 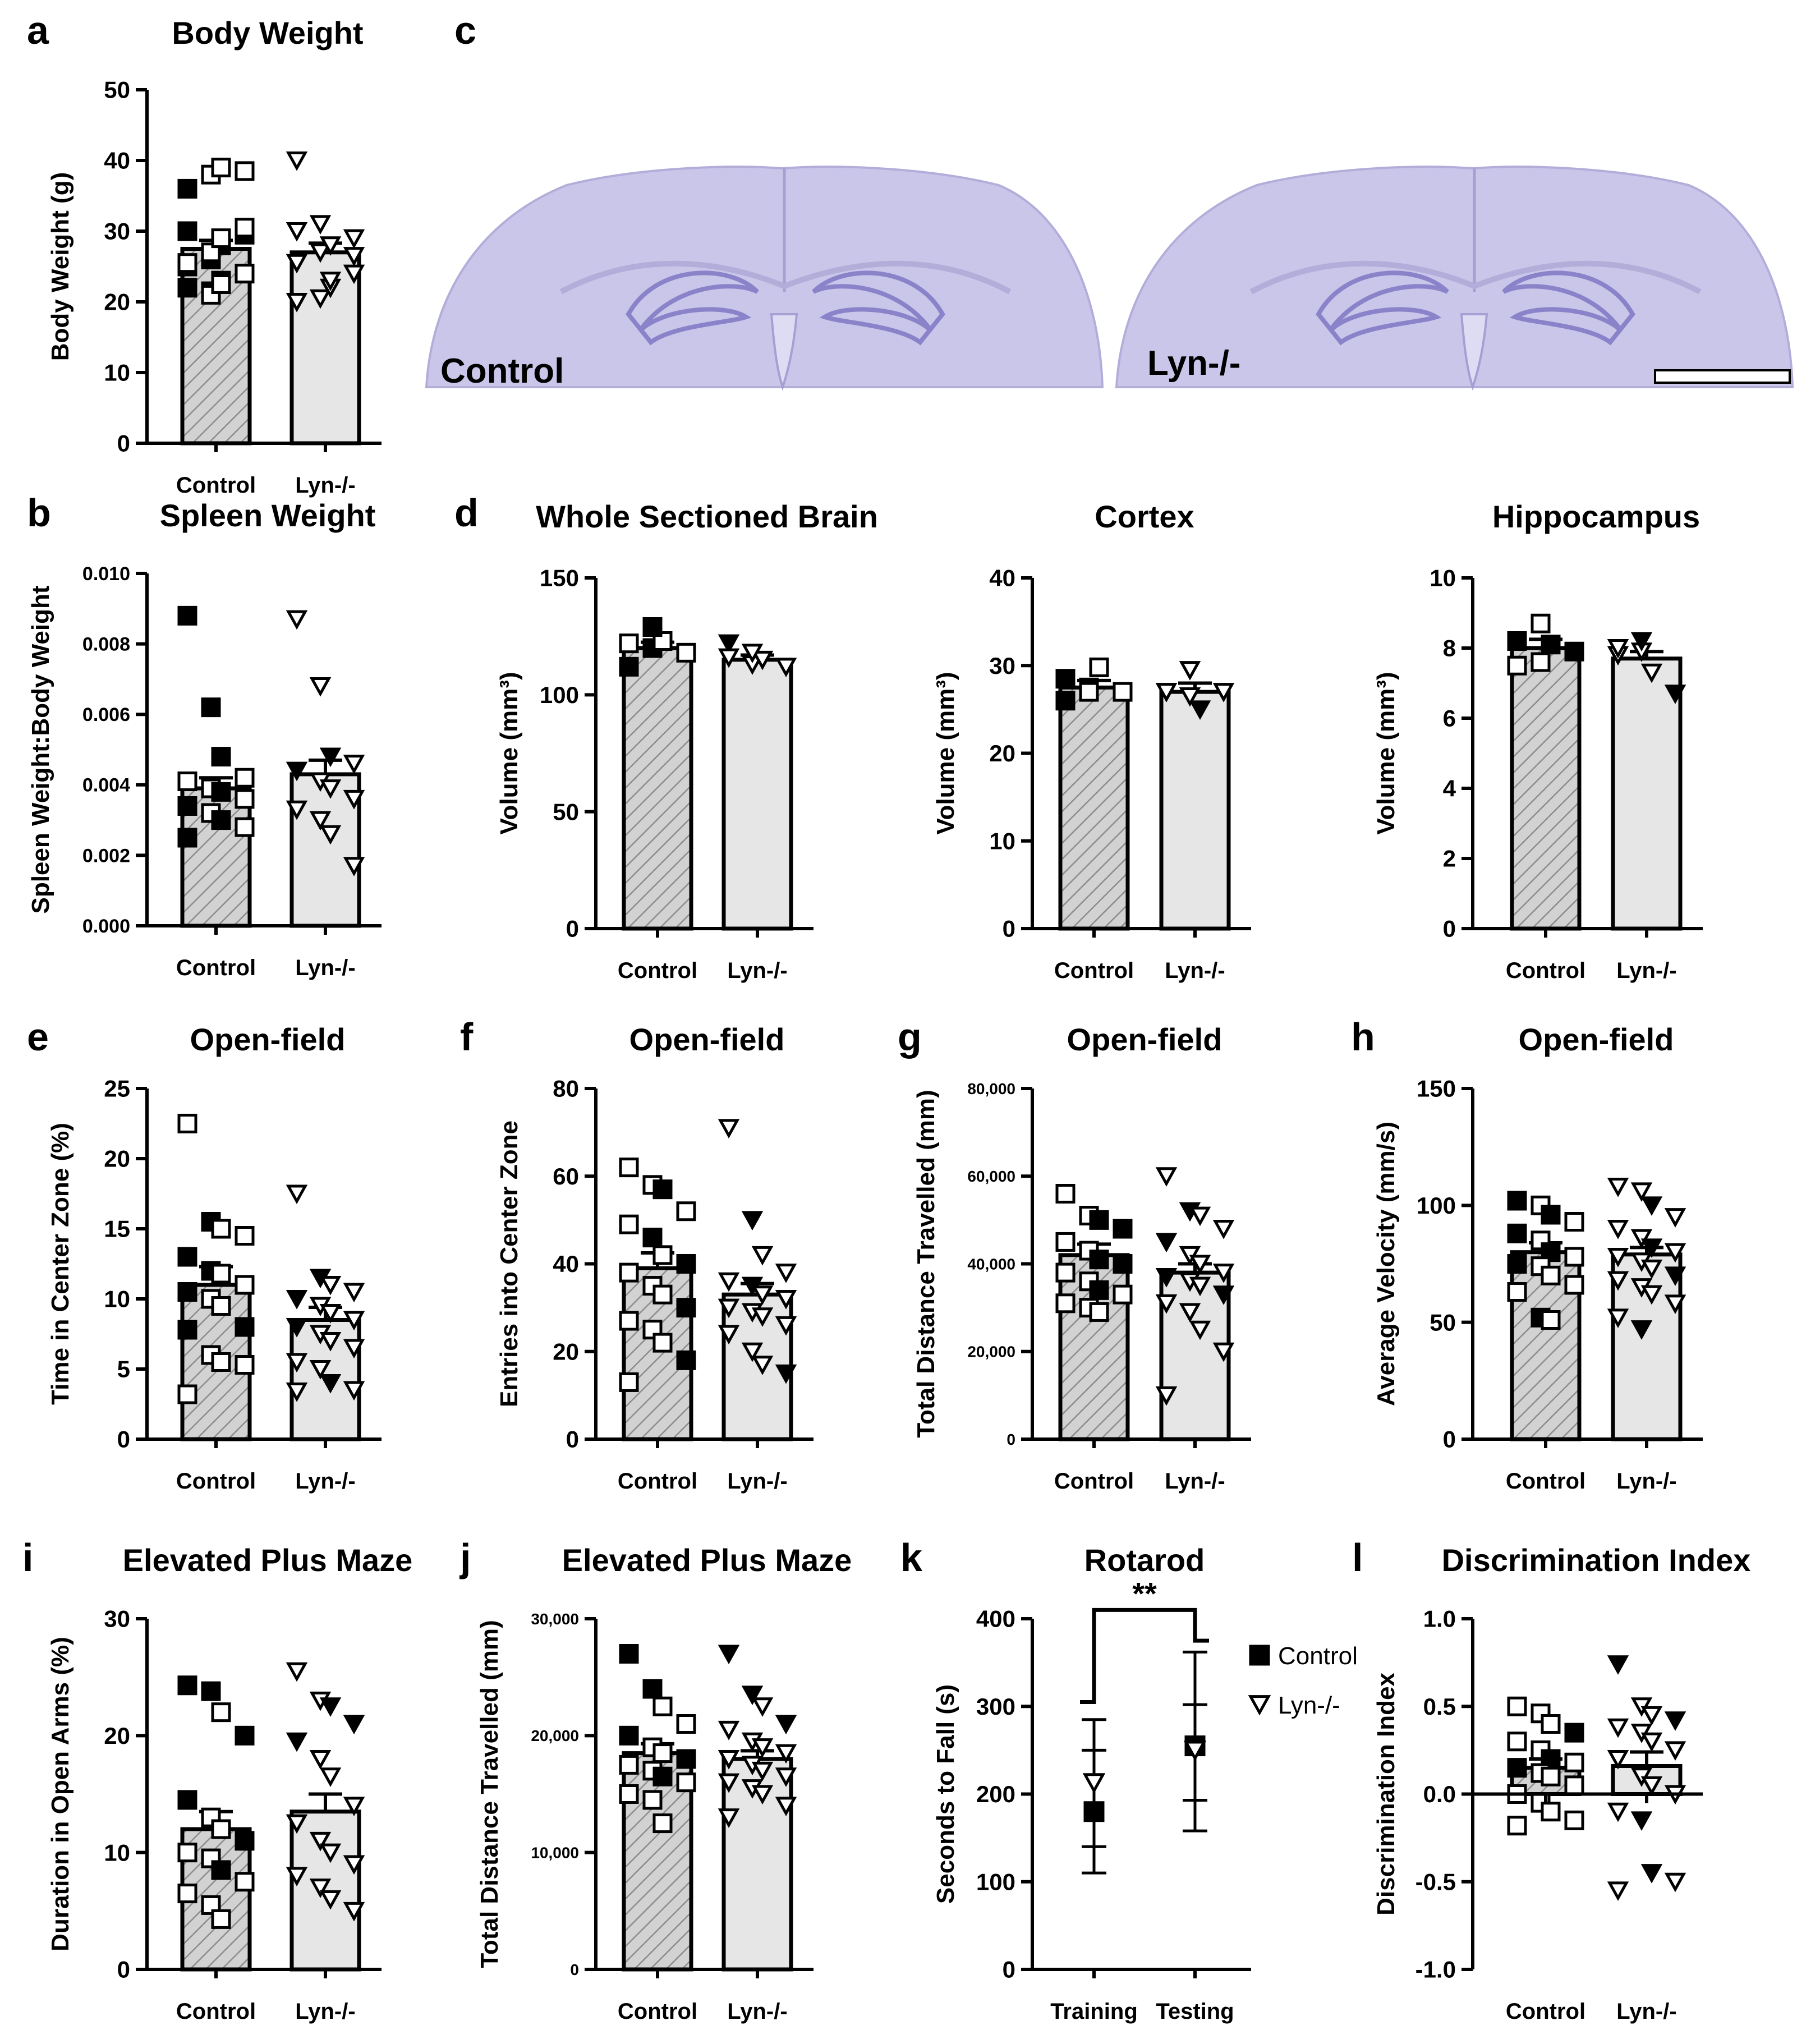 I want to click on y-tick-label: 60, so click(x=566, y=1176).